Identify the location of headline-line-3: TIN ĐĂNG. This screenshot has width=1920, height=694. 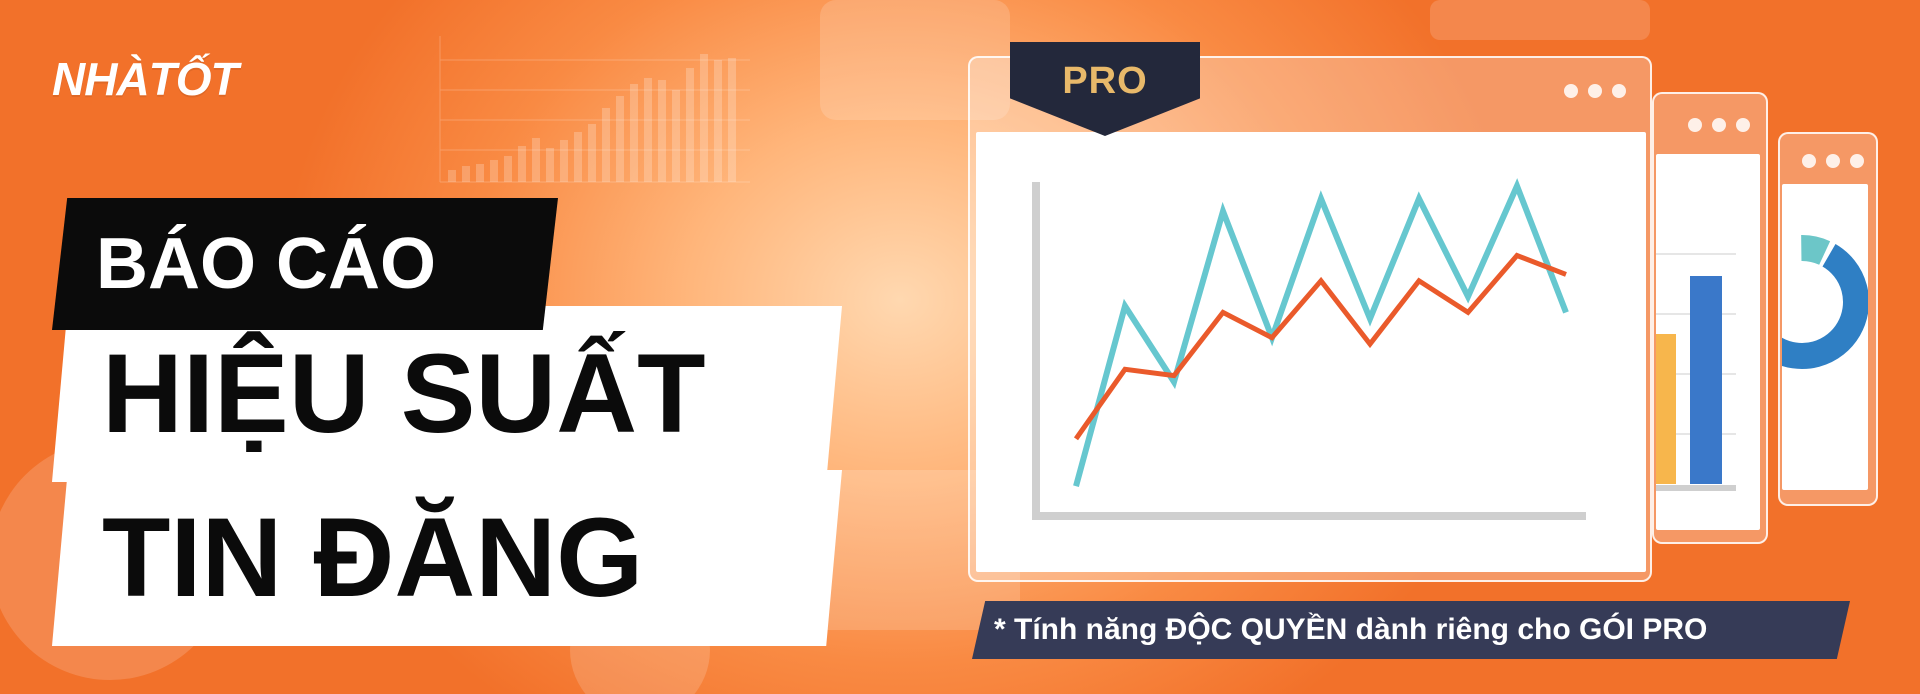
(373, 557).